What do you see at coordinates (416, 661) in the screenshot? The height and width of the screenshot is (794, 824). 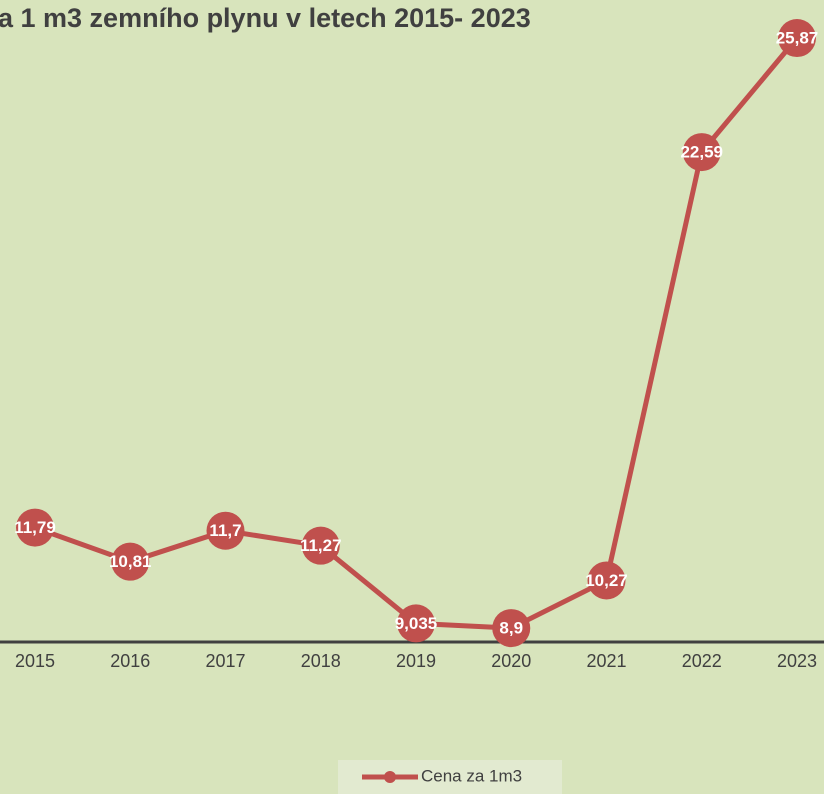 I see `x-tick-label: 2019` at bounding box center [416, 661].